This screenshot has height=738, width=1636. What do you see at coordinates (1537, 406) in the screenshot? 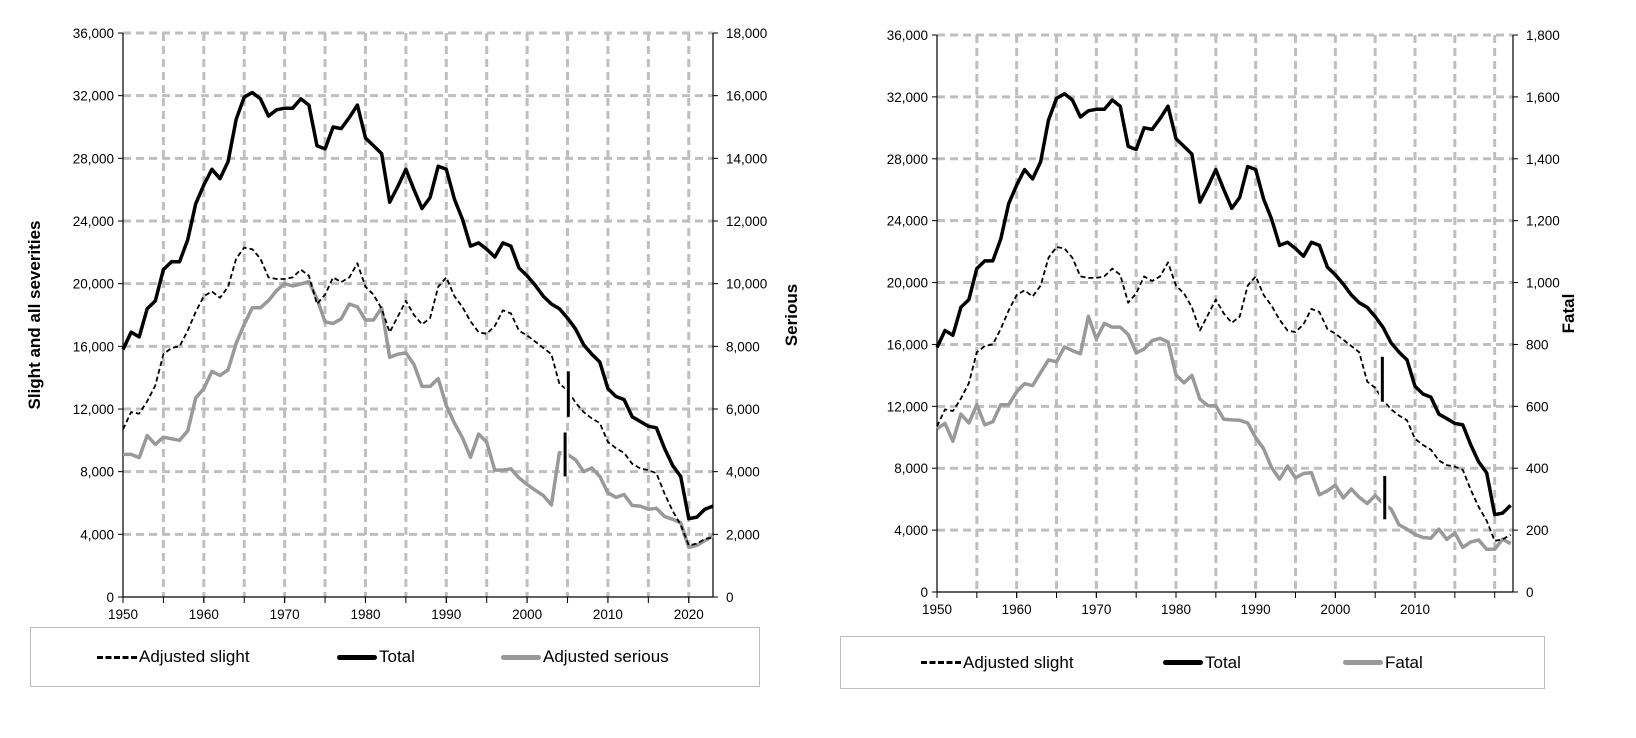
I see `y-right-tick-label: 600` at bounding box center [1537, 406].